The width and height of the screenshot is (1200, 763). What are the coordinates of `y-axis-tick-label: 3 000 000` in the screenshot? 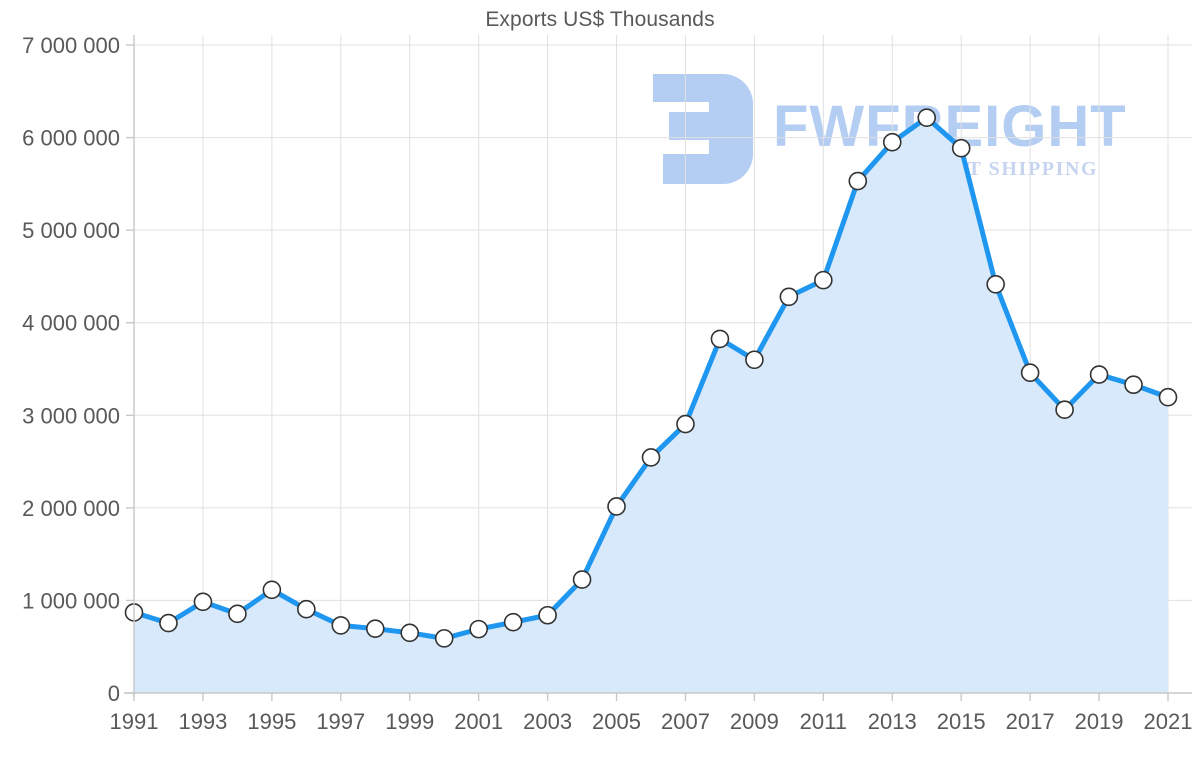 It's located at (71, 415).